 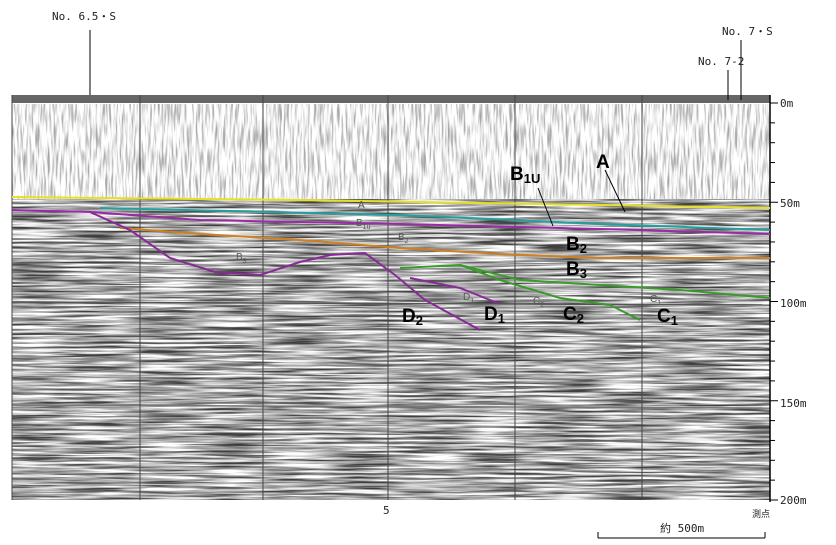 What do you see at coordinates (747, 31) in the screenshot?
I see `survey-line: No. 7・S` at bounding box center [747, 31].